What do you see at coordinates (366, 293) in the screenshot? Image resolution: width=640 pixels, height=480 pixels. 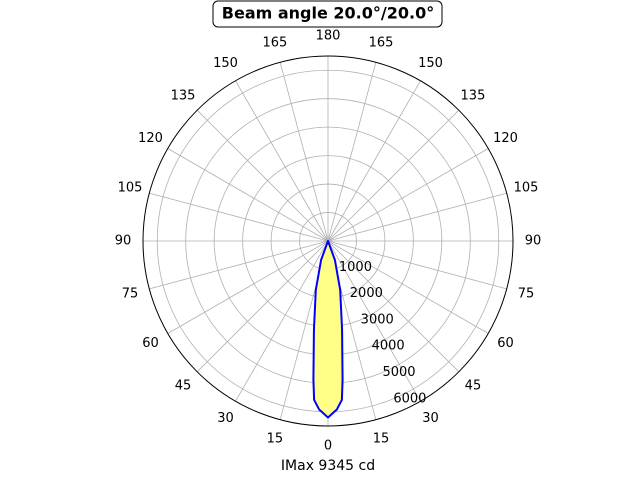 I see `r-tick-label: 2000` at bounding box center [366, 293].